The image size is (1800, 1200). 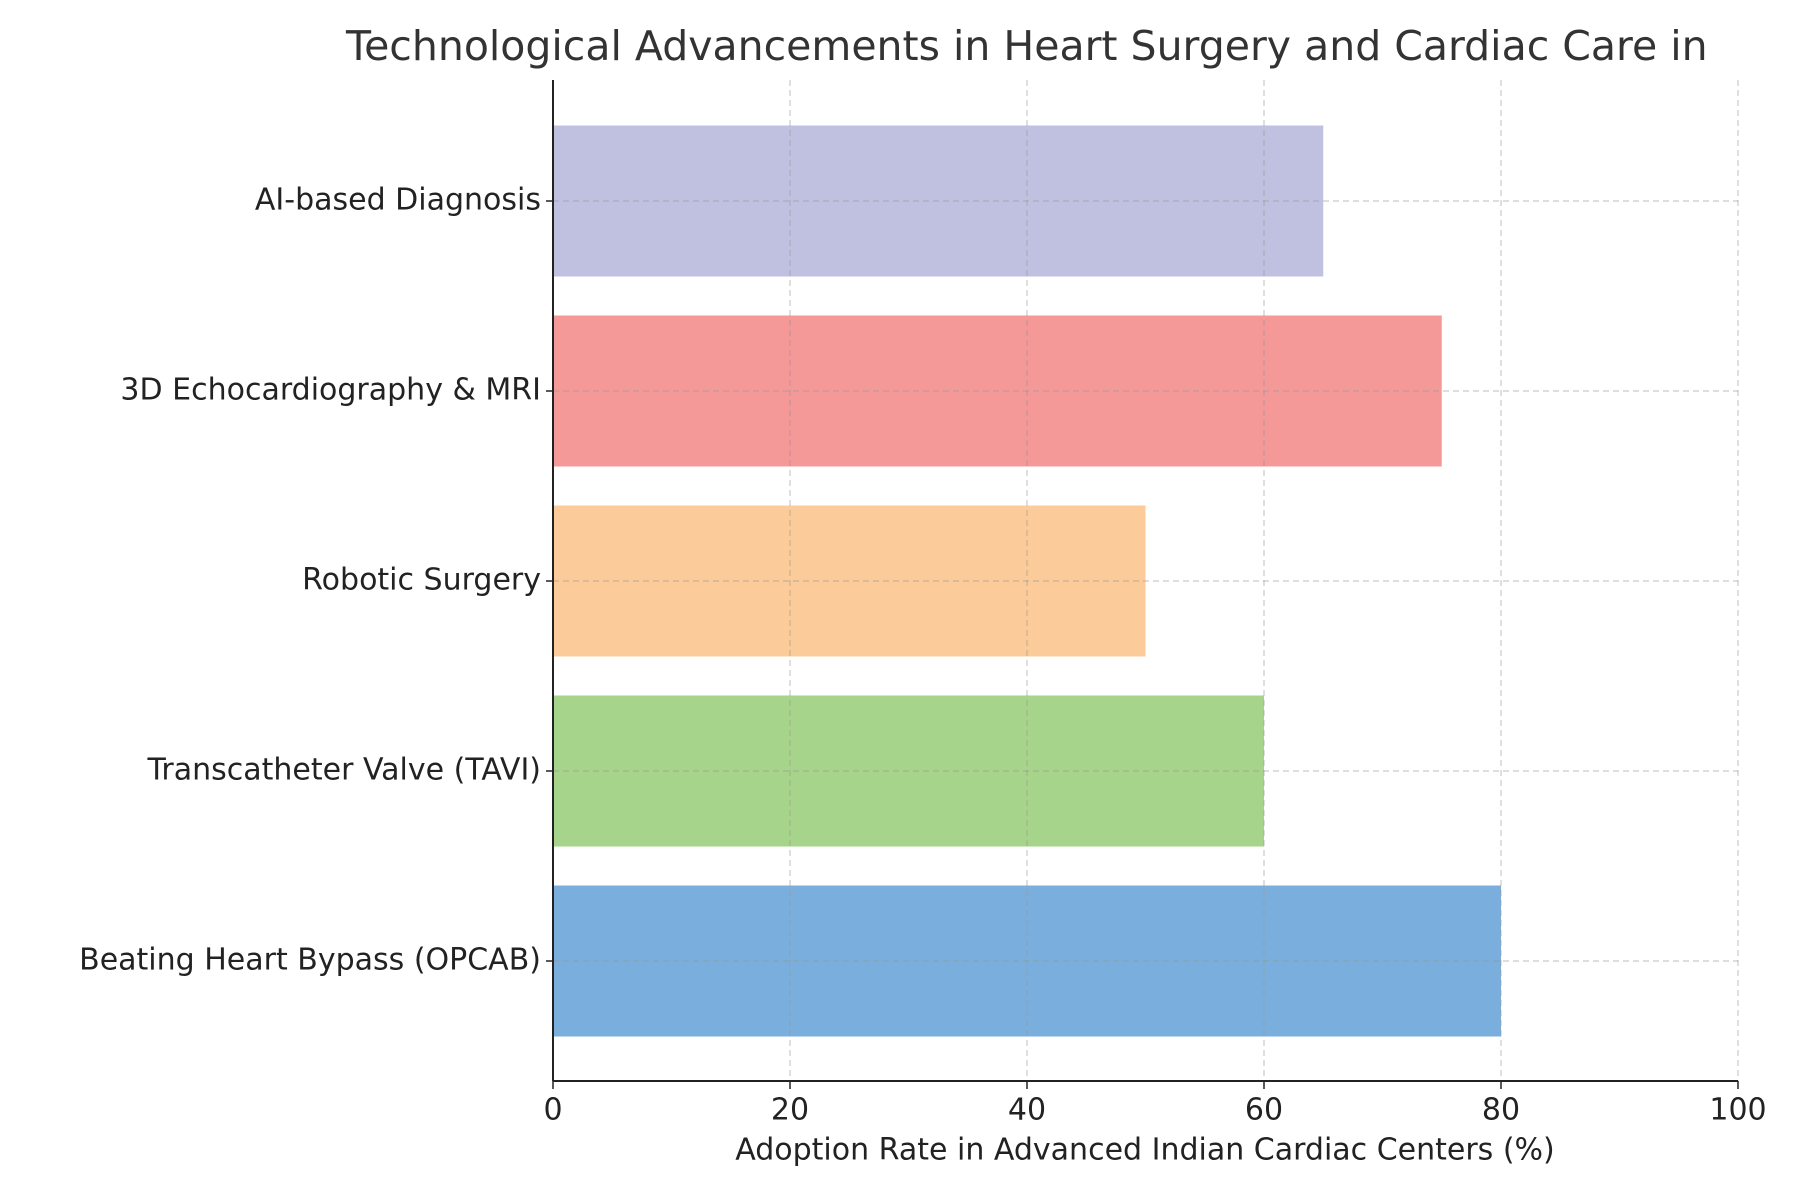 What do you see at coordinates (1027, 1110) in the screenshot?
I see `x-tick-label: 40` at bounding box center [1027, 1110].